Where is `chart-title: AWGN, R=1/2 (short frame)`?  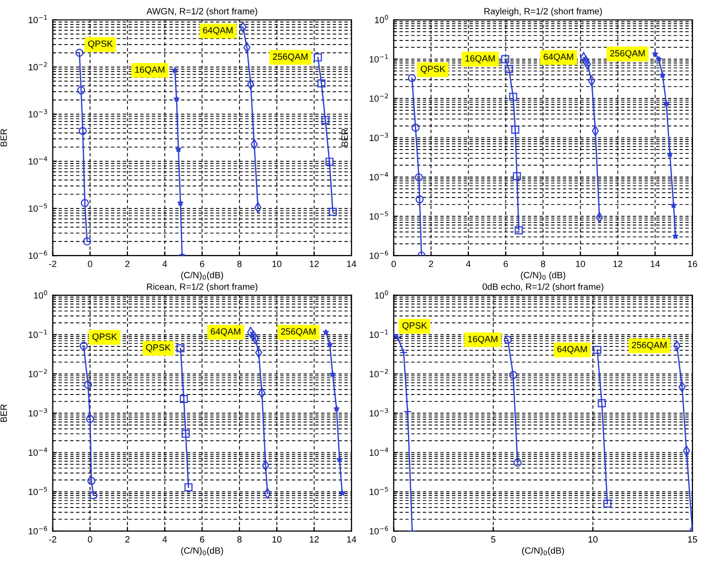
chart-title: AWGN, R=1/2 (short frame) is located at coordinates (202, 12).